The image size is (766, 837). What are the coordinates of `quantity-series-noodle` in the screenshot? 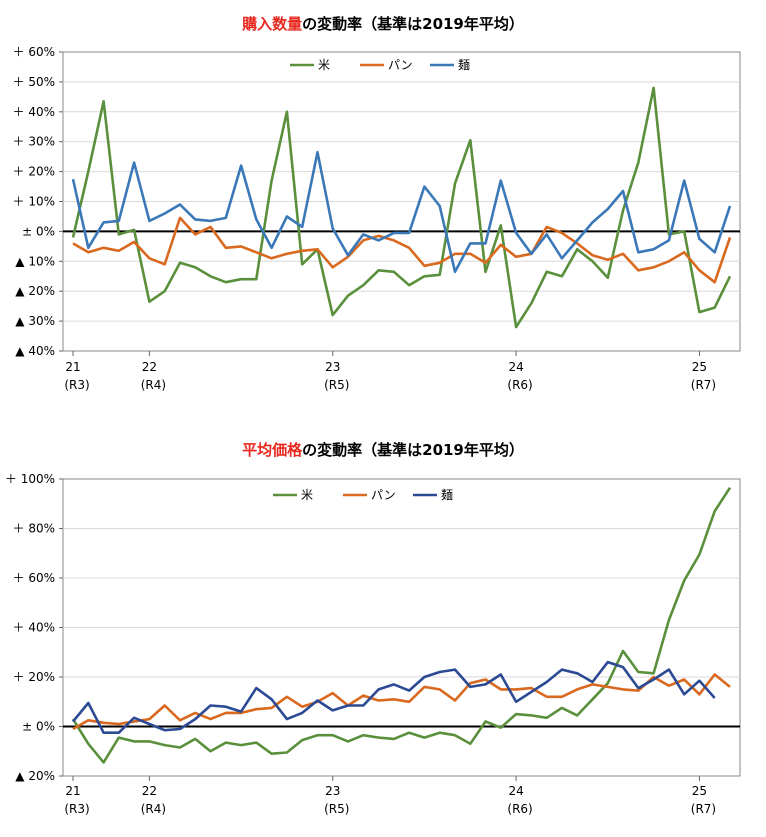 It's located at (401, 212).